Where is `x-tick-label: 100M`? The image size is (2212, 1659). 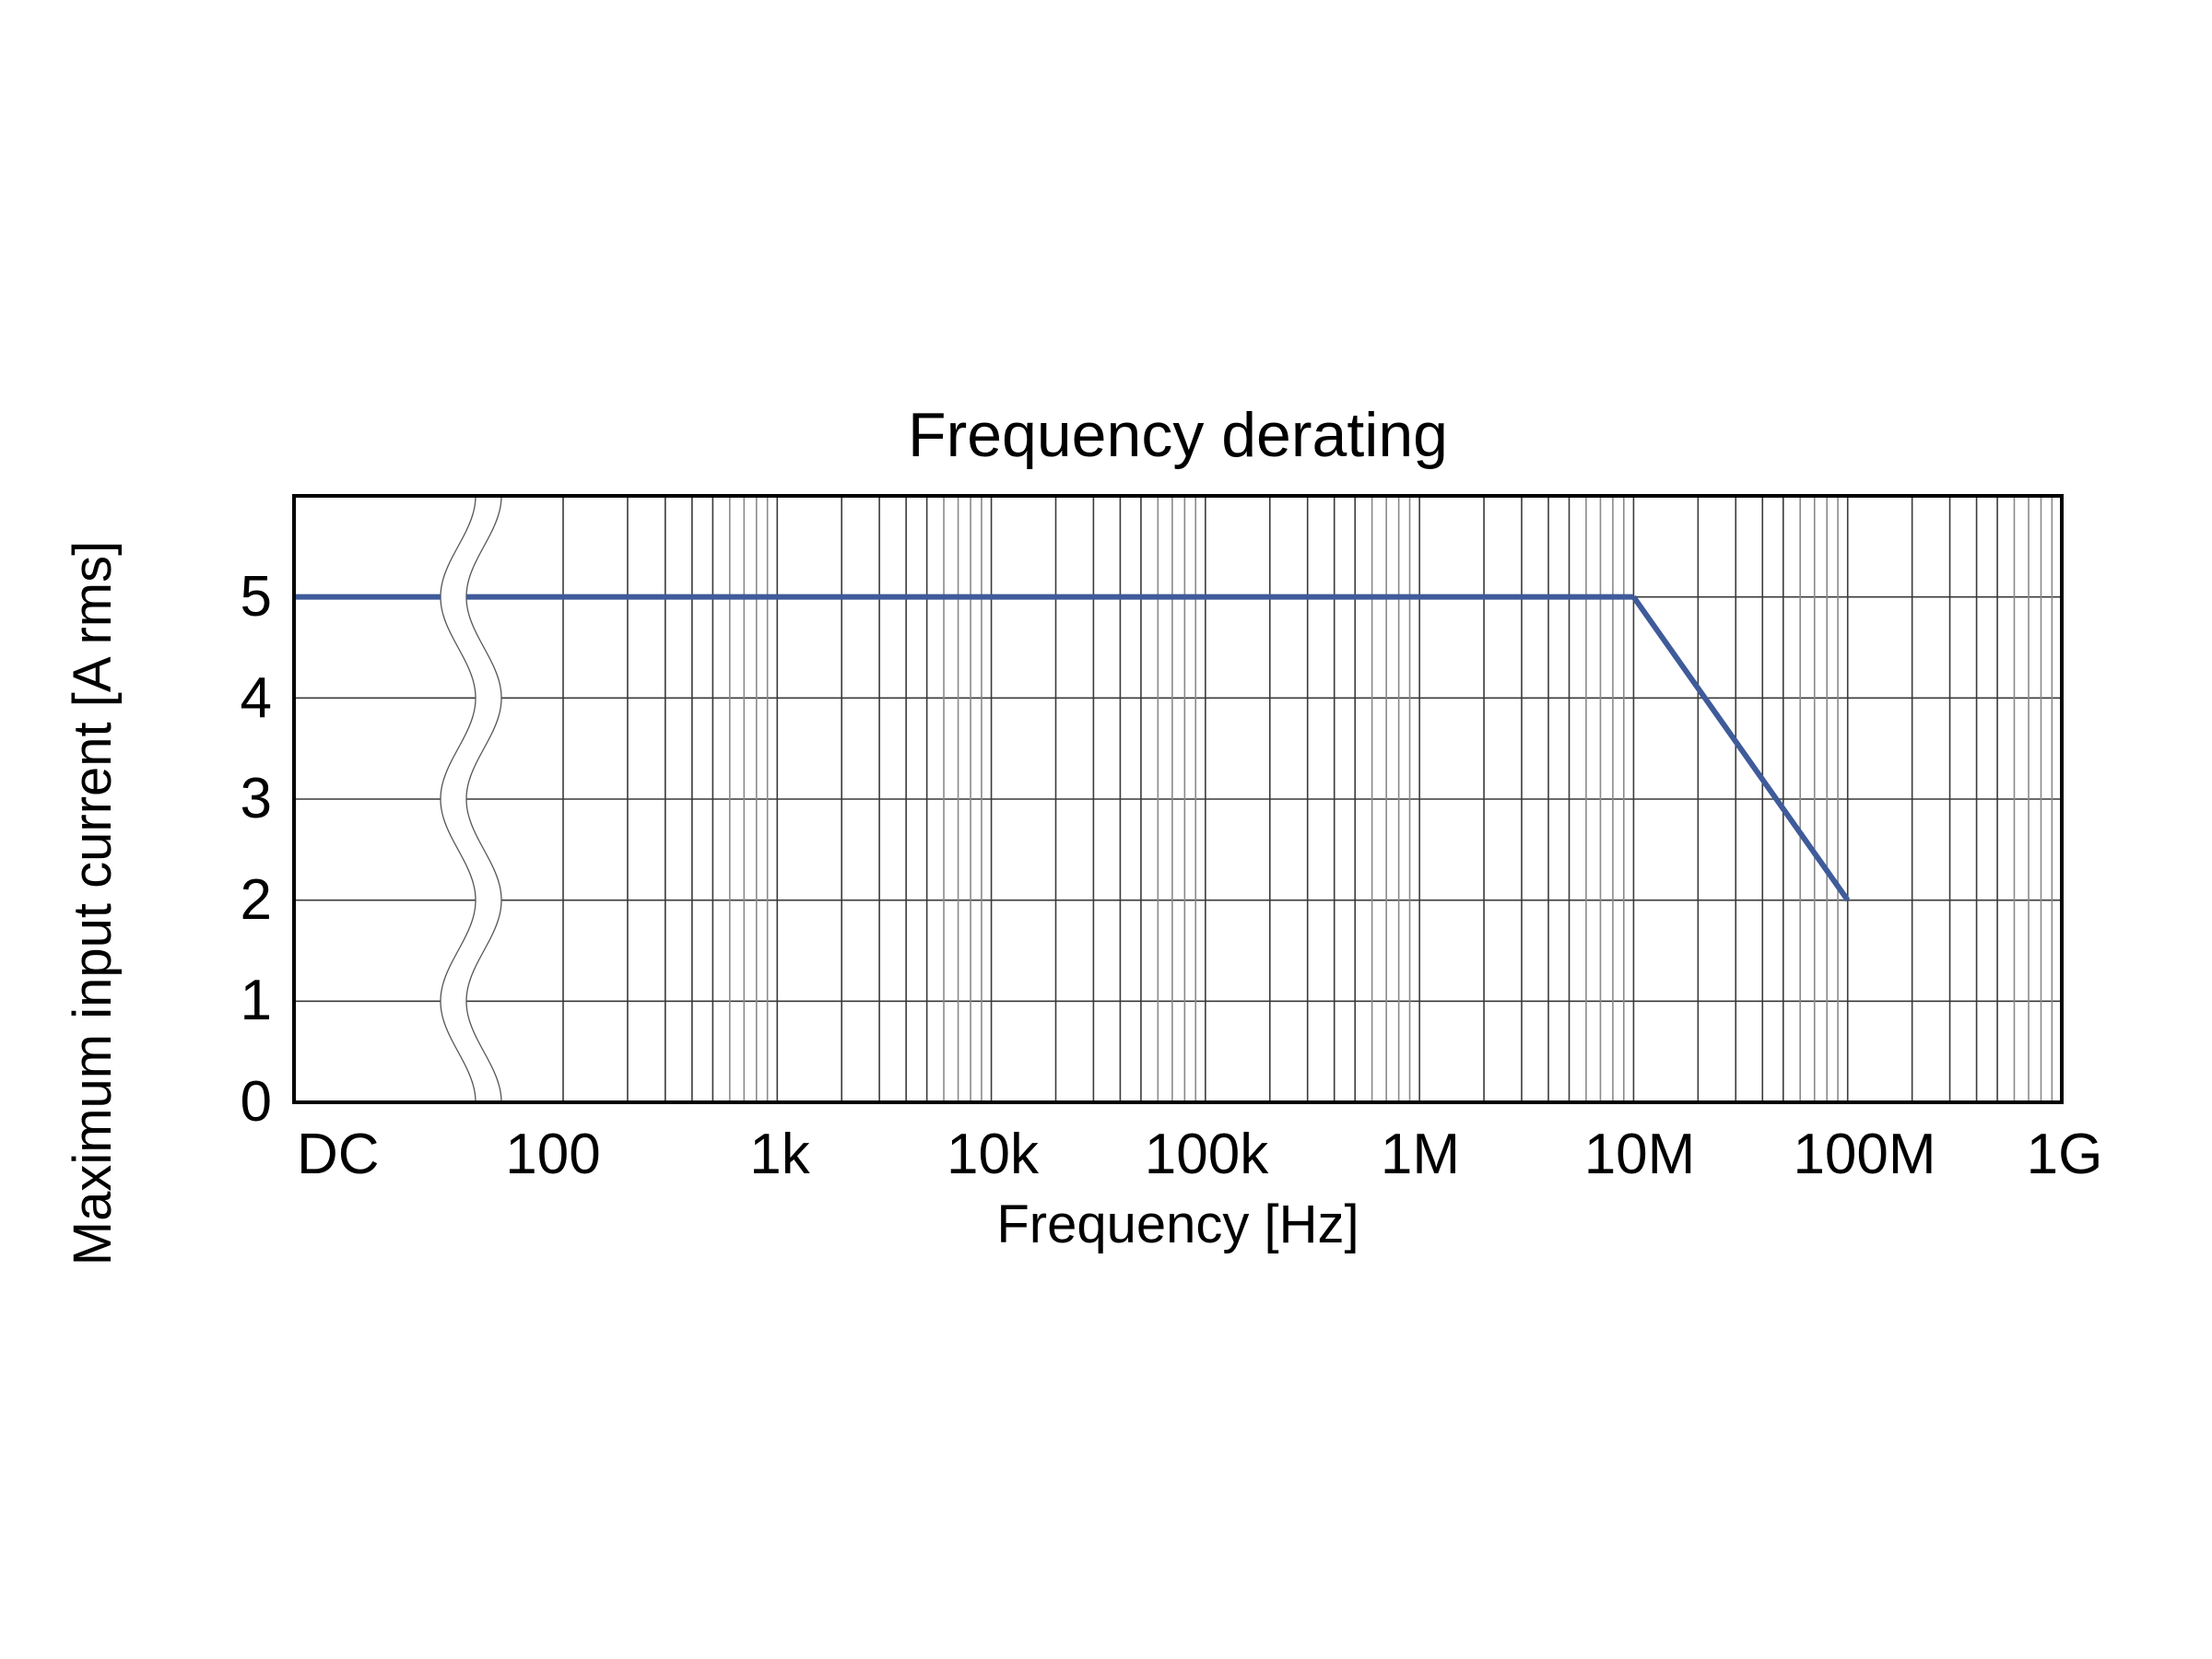
x-tick-label: 100M is located at coordinates (1864, 1154).